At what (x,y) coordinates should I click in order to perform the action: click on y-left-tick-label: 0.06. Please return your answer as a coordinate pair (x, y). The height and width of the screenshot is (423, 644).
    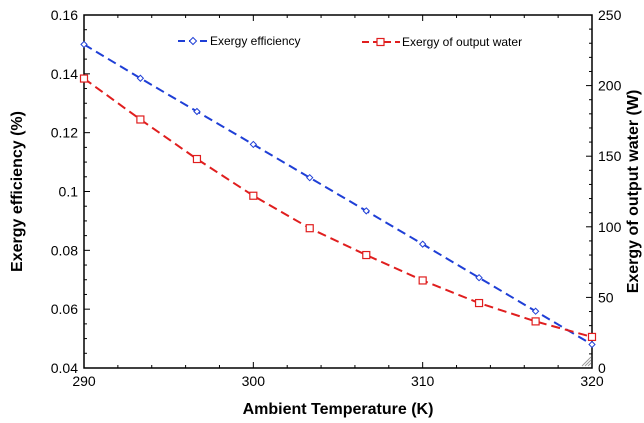
    Looking at the image, I should click on (64, 309).